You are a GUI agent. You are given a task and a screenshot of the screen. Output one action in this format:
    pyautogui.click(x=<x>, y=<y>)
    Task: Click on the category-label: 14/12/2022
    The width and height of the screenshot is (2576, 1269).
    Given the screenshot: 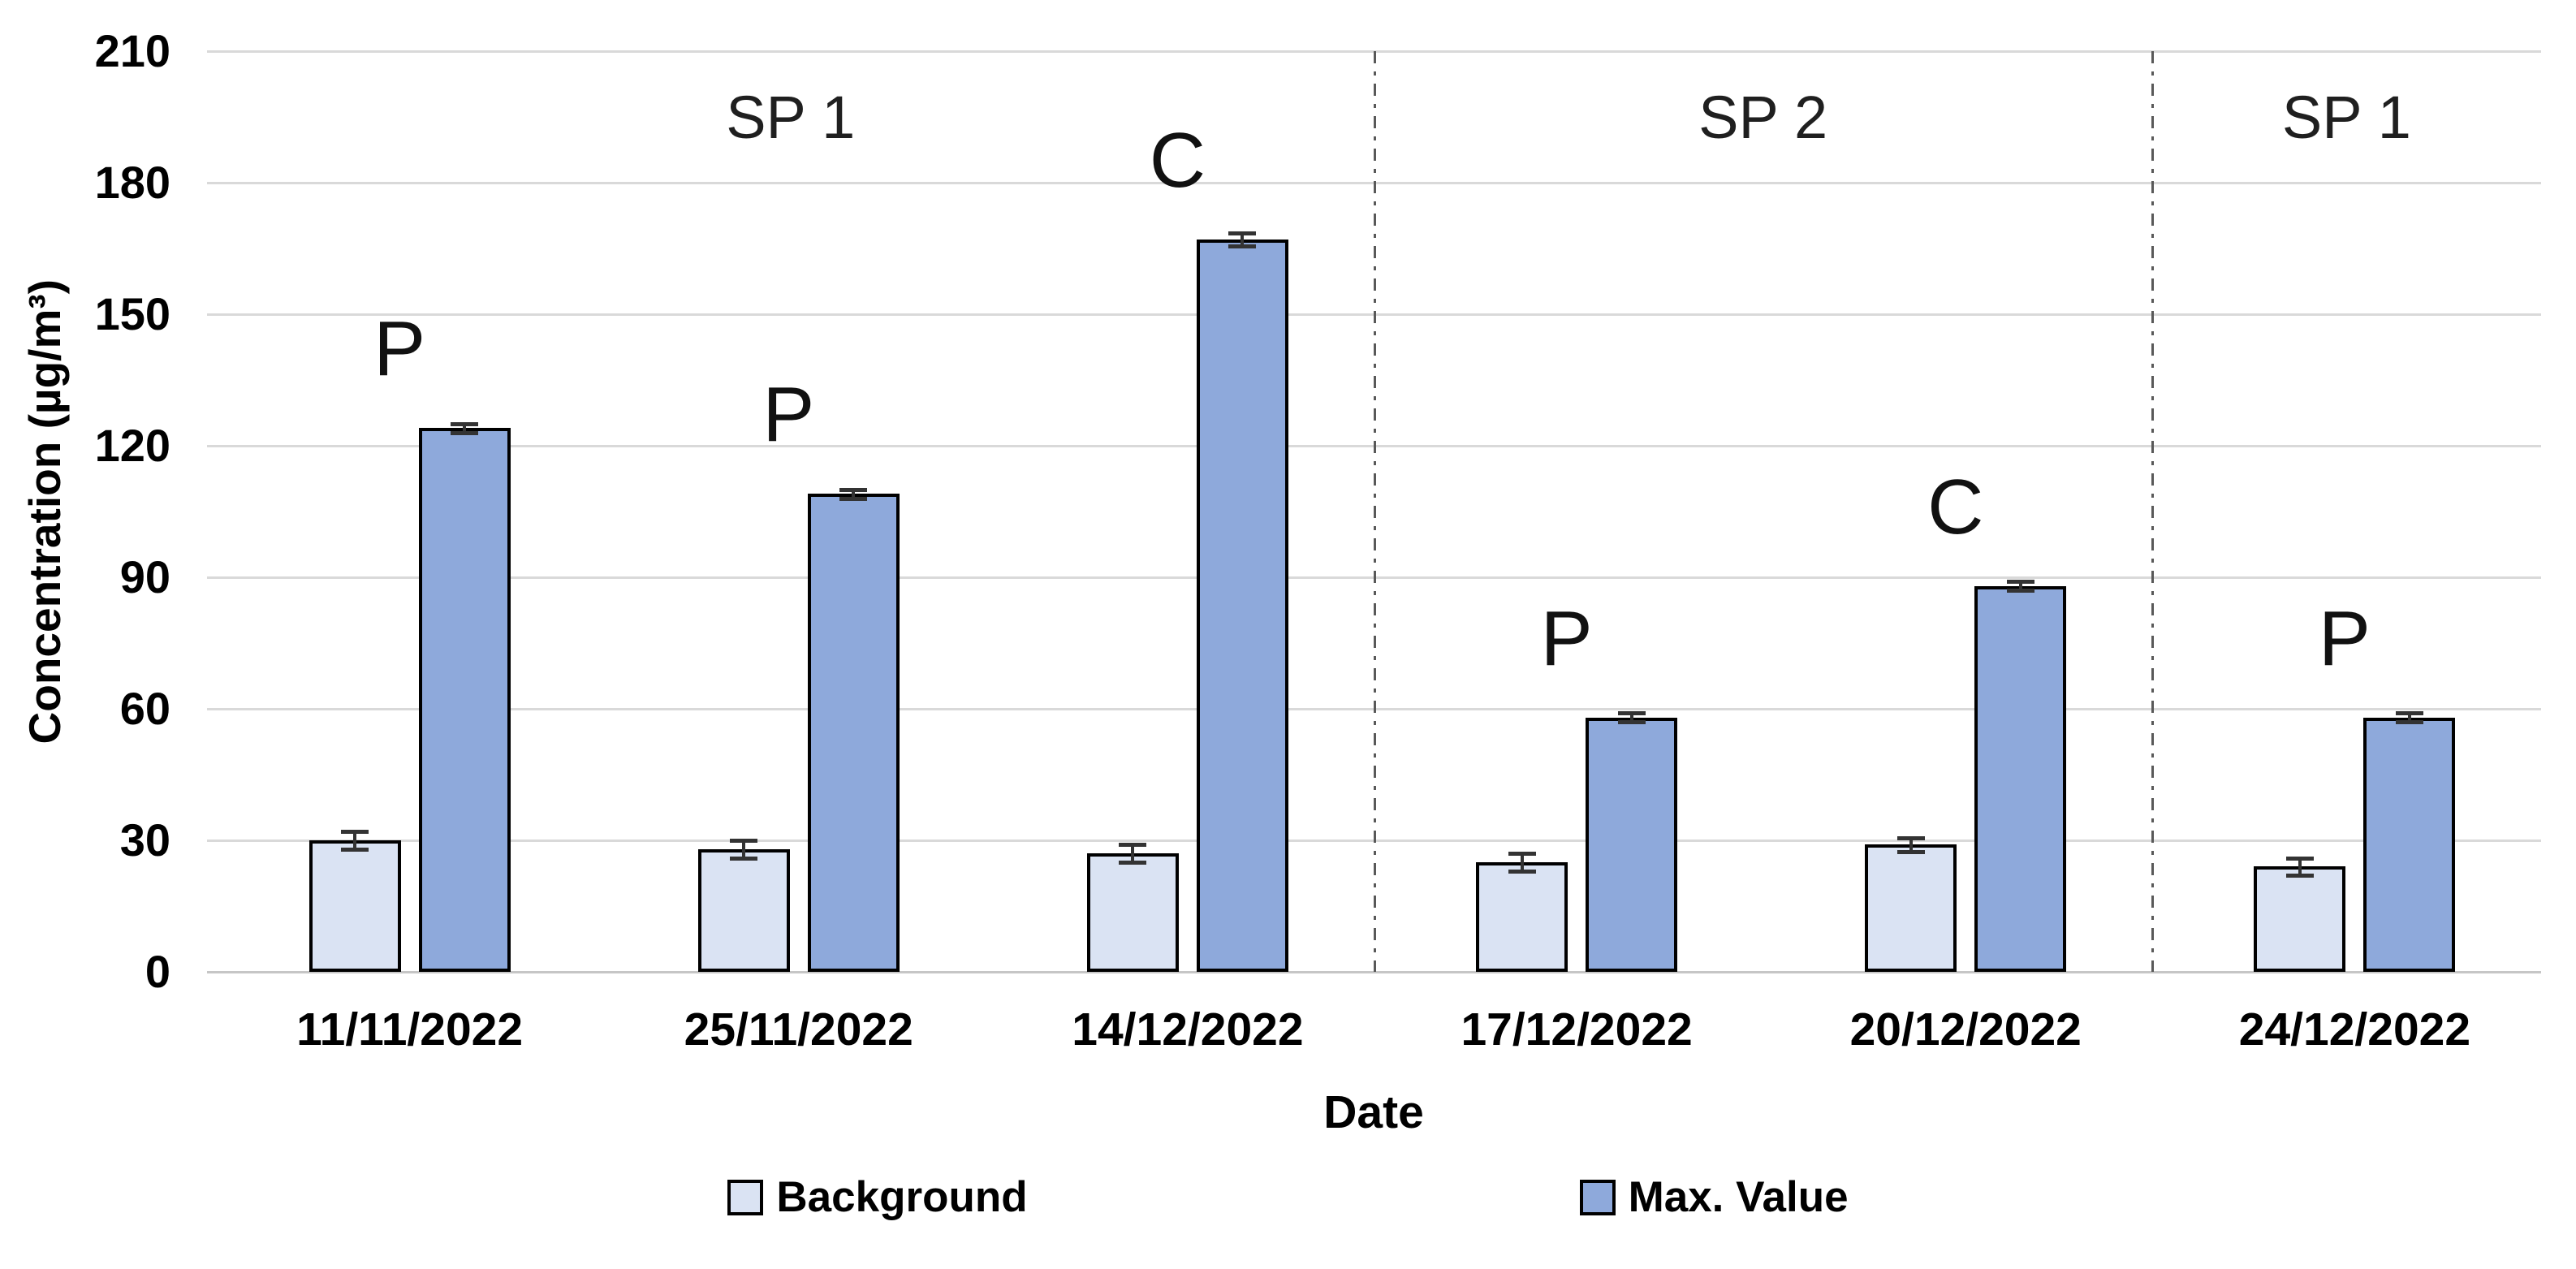 What is the action you would take?
    pyautogui.click(x=1188, y=1029)
    